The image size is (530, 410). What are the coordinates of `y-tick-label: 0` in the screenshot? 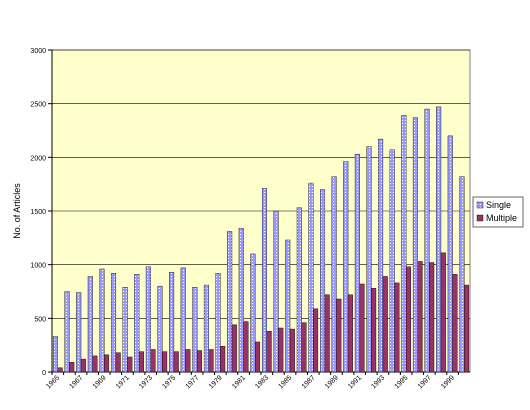 It's located at (44, 373).